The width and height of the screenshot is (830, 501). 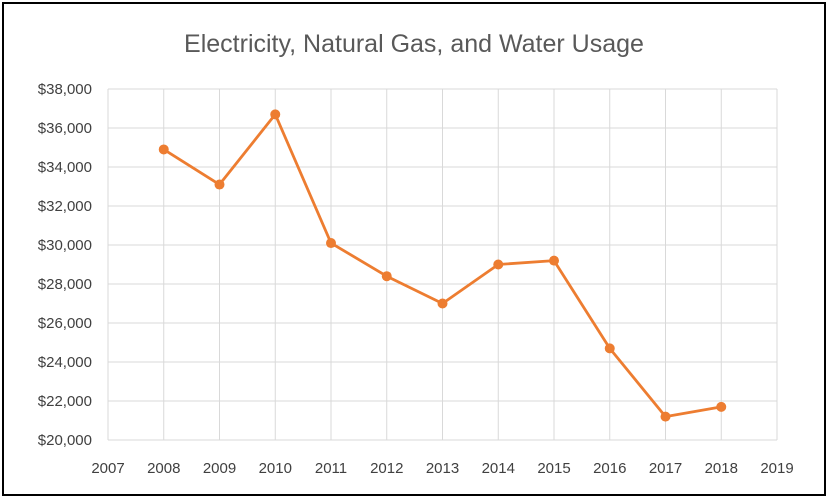 What do you see at coordinates (665, 468) in the screenshot?
I see `x-tick-label: 2017` at bounding box center [665, 468].